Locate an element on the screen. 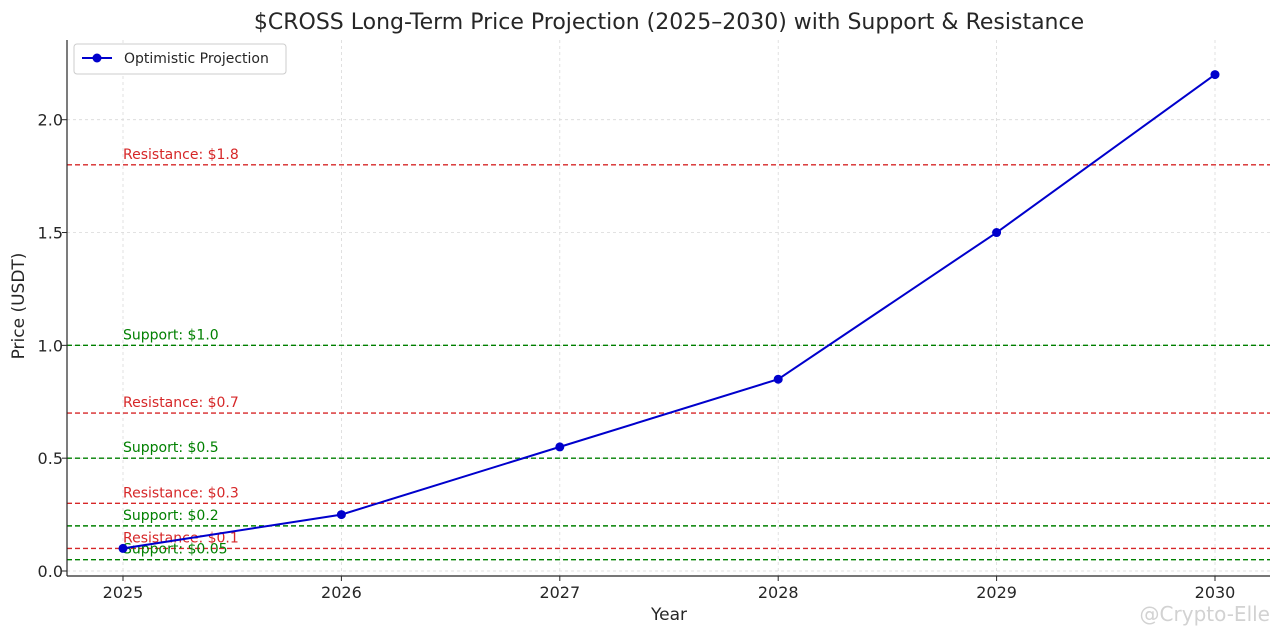  resistance-label: Resistance: $0.3 is located at coordinates (181, 493).